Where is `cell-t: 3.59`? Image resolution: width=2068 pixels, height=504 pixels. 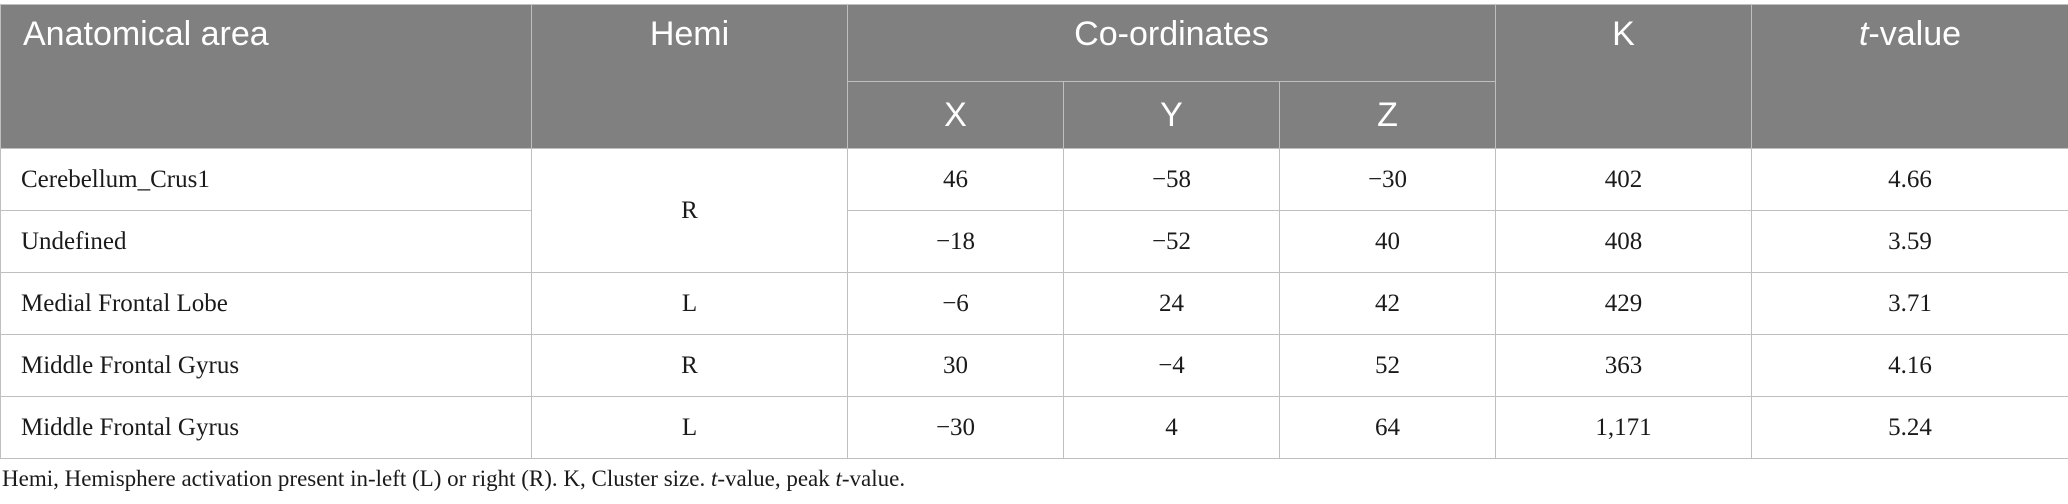 cell-t: 3.59 is located at coordinates (1909, 241).